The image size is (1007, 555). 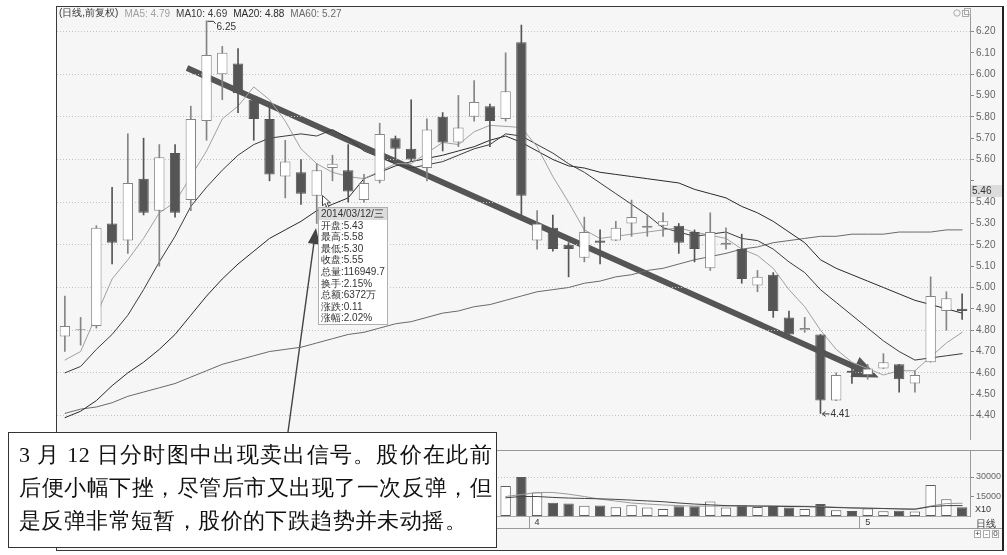 I want to click on annotation: 涨幅:2.02%, so click(x=347, y=318).